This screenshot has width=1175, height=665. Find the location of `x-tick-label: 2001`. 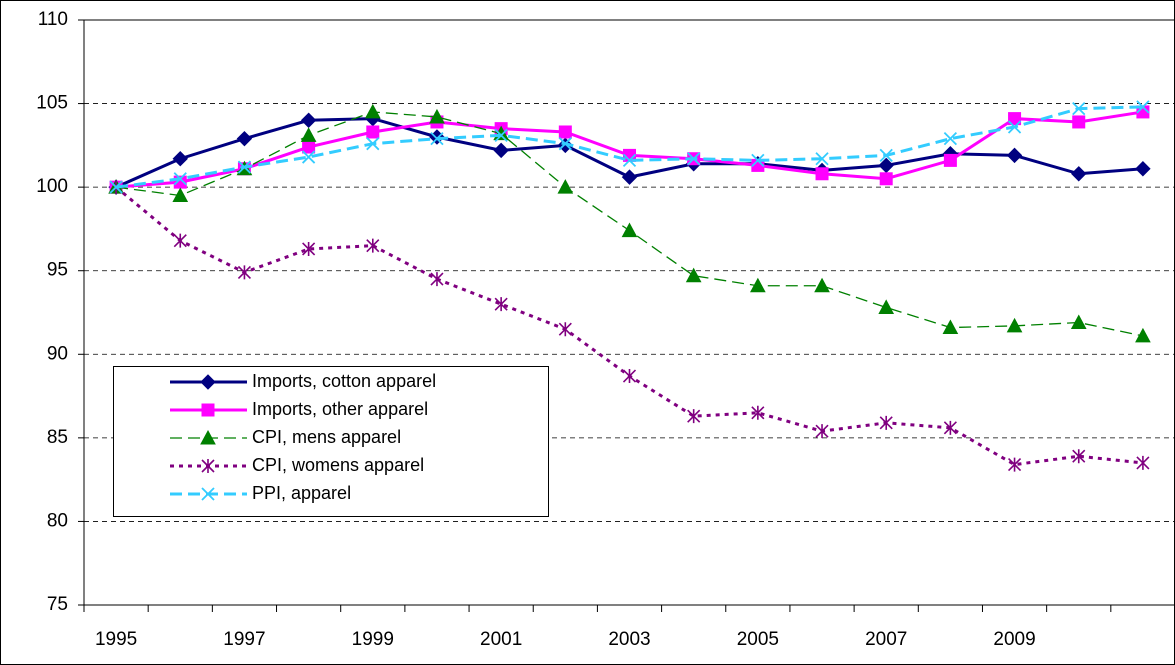

x-tick-label: 2001 is located at coordinates (501, 639).